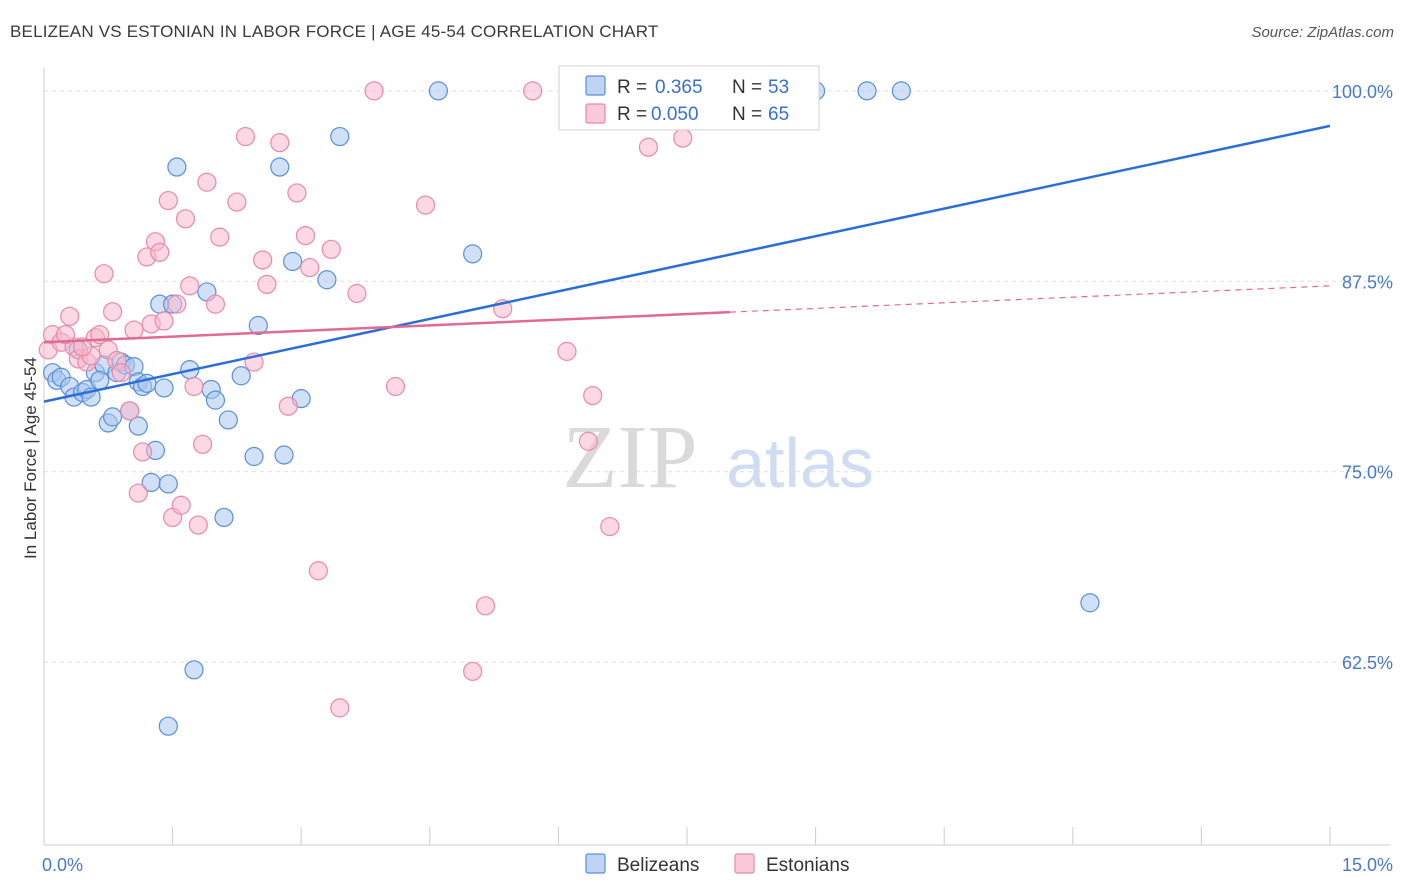  What do you see at coordinates (595, 113) in the screenshot?
I see `stats-swatch-estonians` at bounding box center [595, 113].